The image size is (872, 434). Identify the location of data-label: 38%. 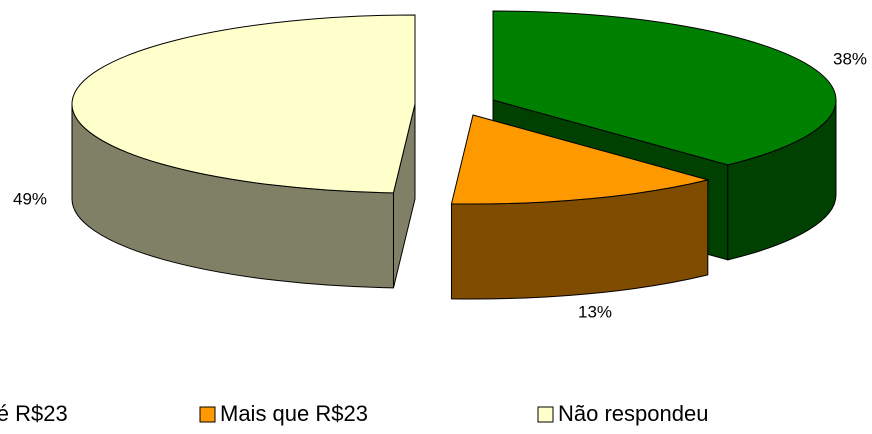
(850, 58).